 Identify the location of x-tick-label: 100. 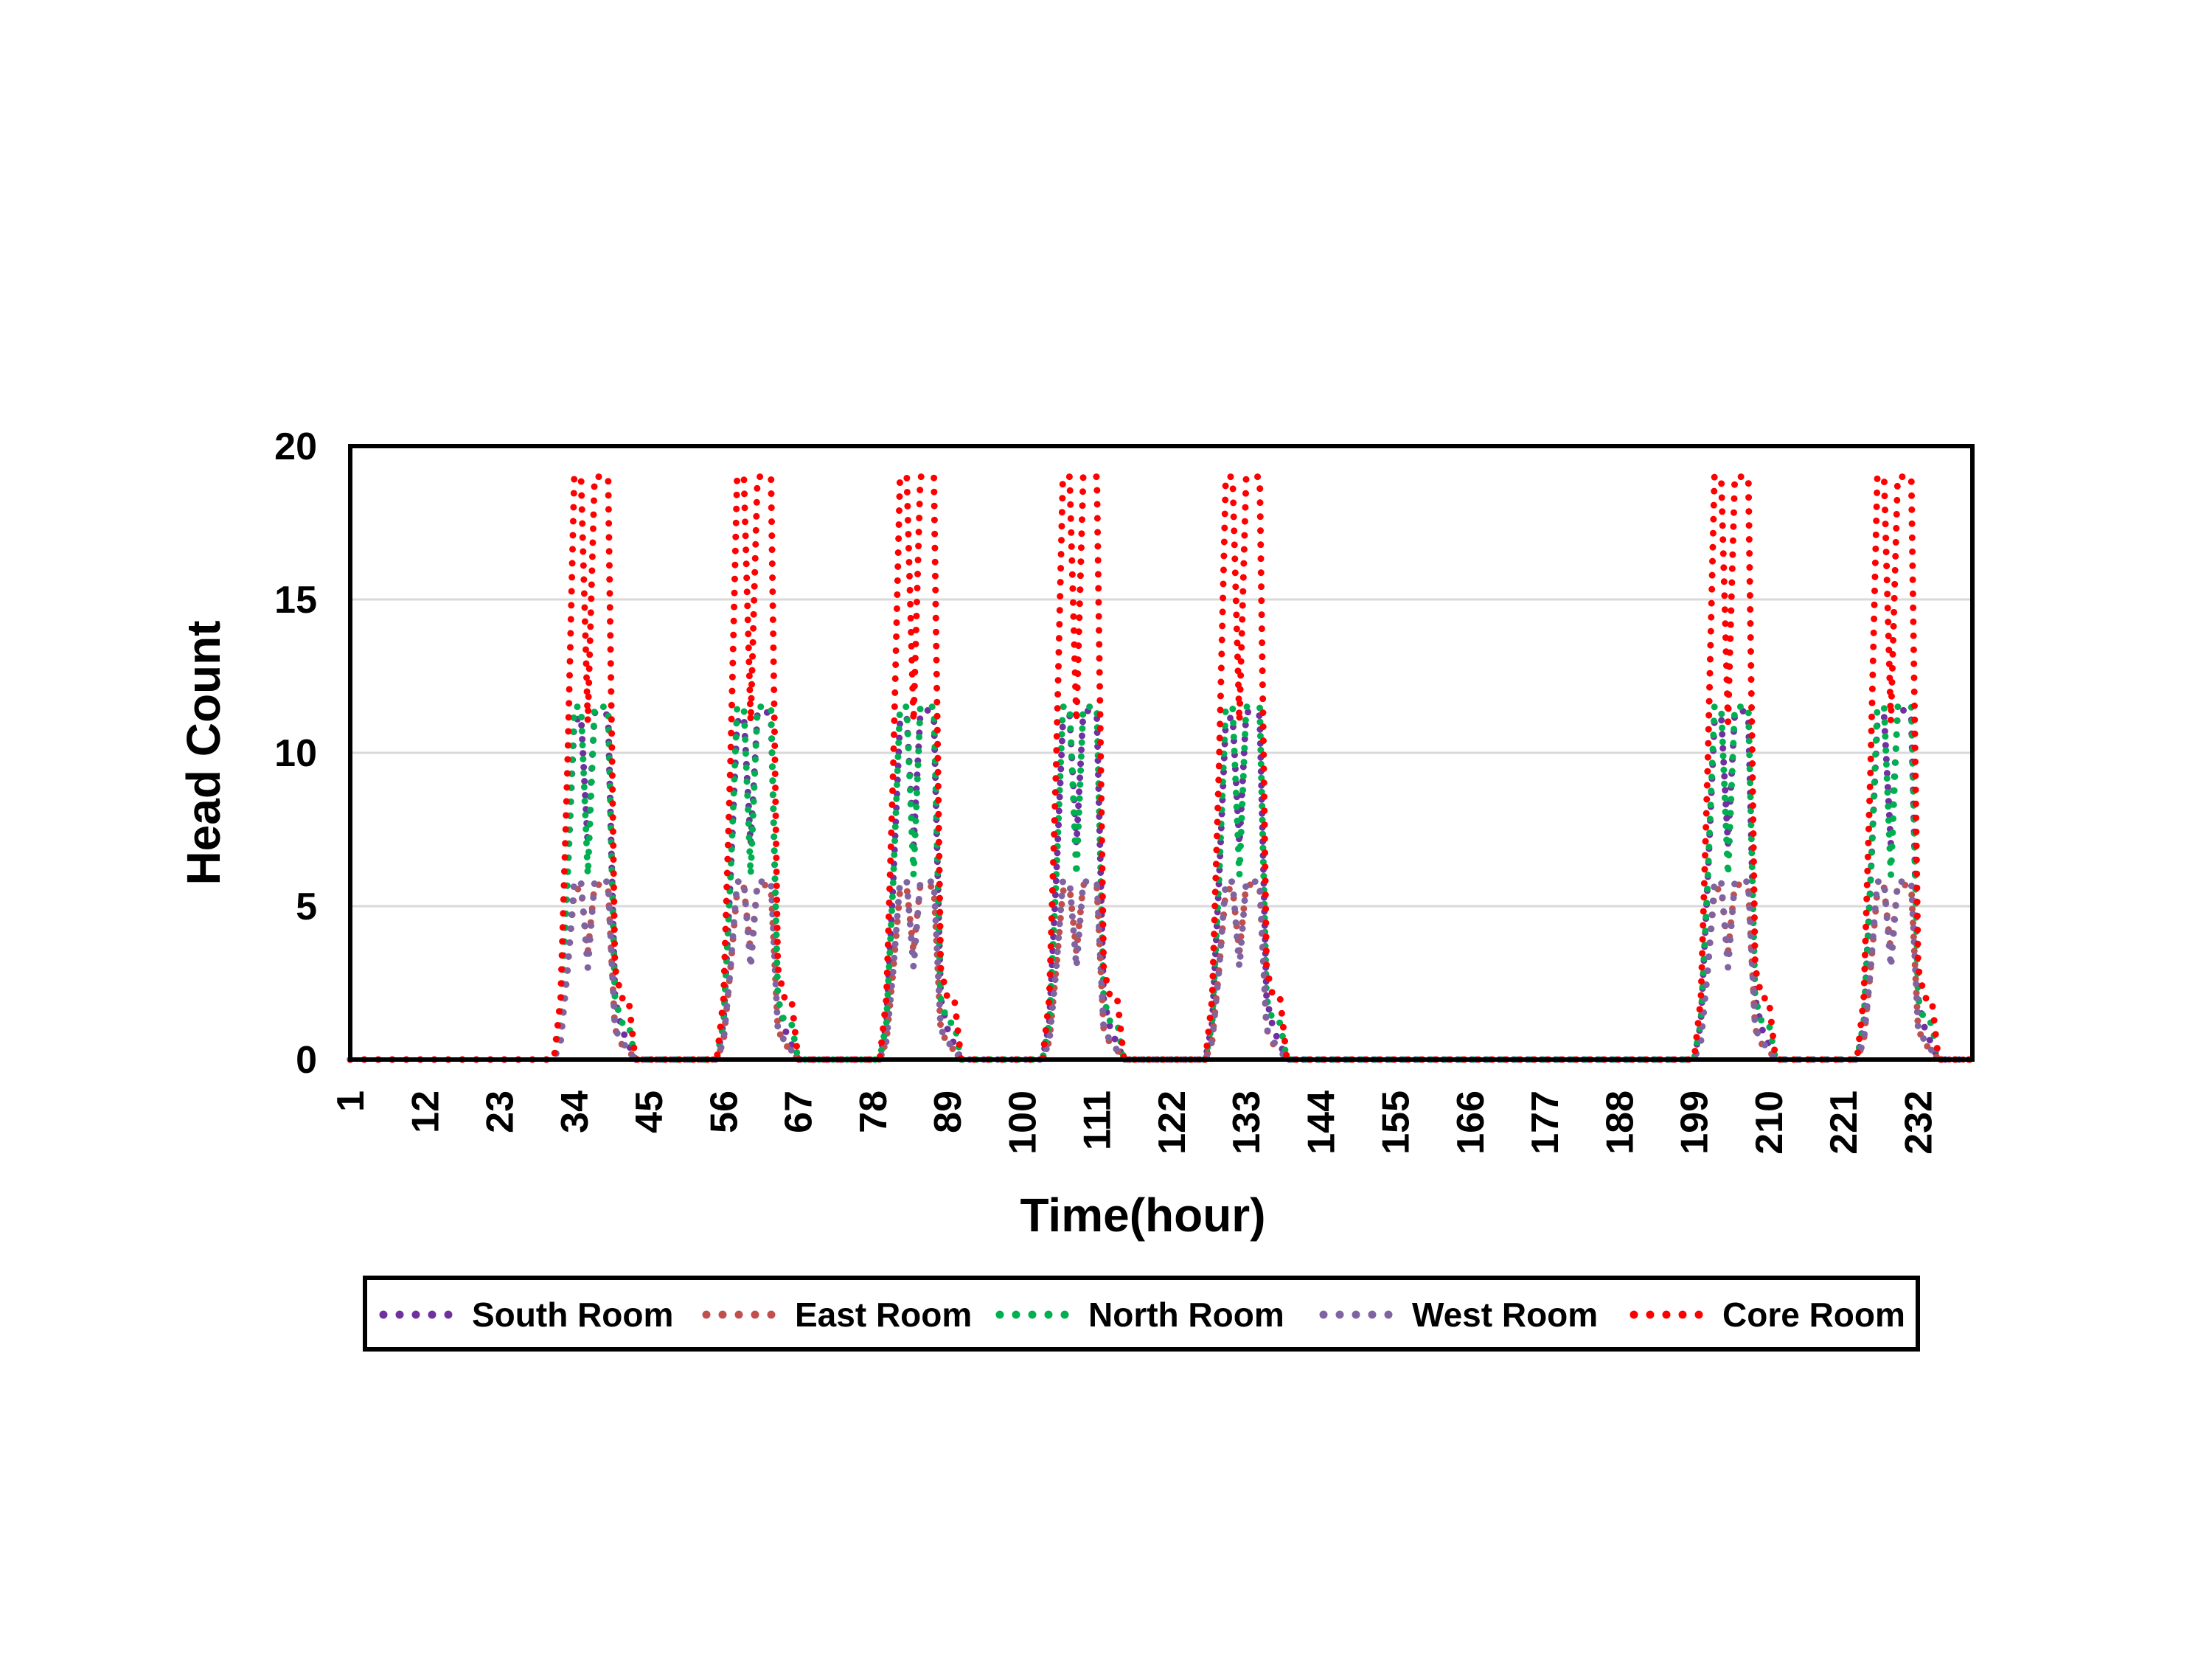
(1022, 1123).